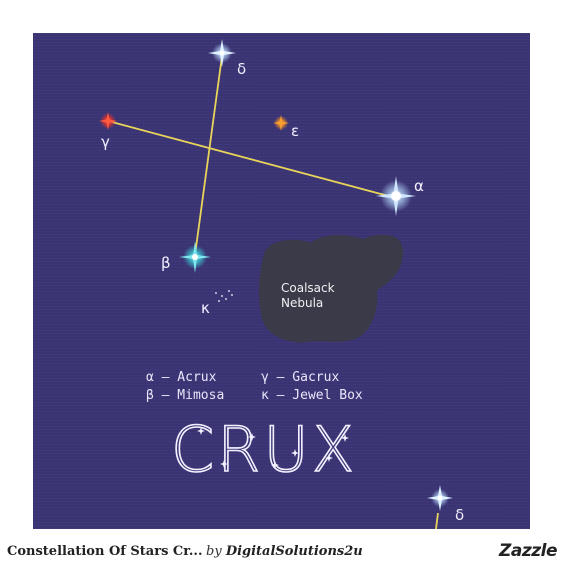  Describe the element at coordinates (181, 377) in the screenshot. I see `legend-alpha: α – Acrux` at that location.